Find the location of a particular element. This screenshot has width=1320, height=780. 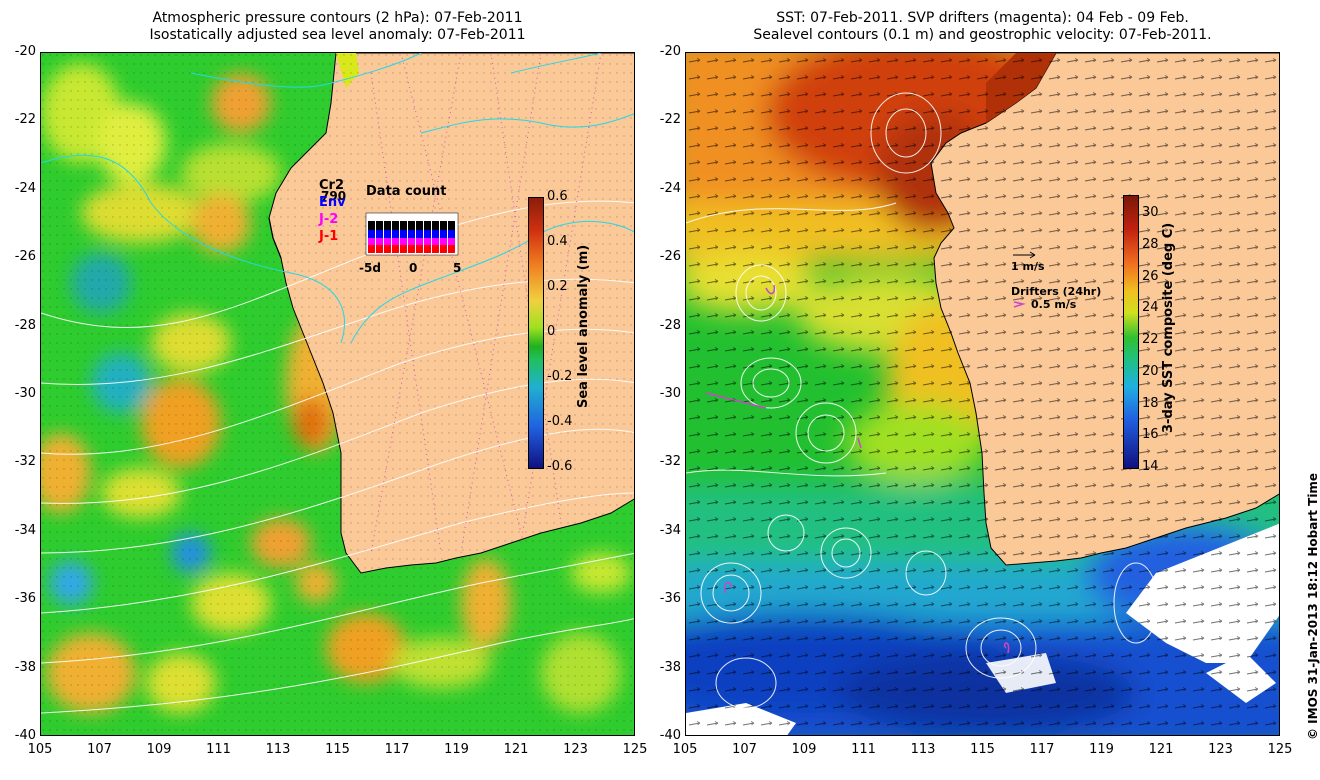

sst-colorbar-tick: 14 is located at coordinates (1150, 466).